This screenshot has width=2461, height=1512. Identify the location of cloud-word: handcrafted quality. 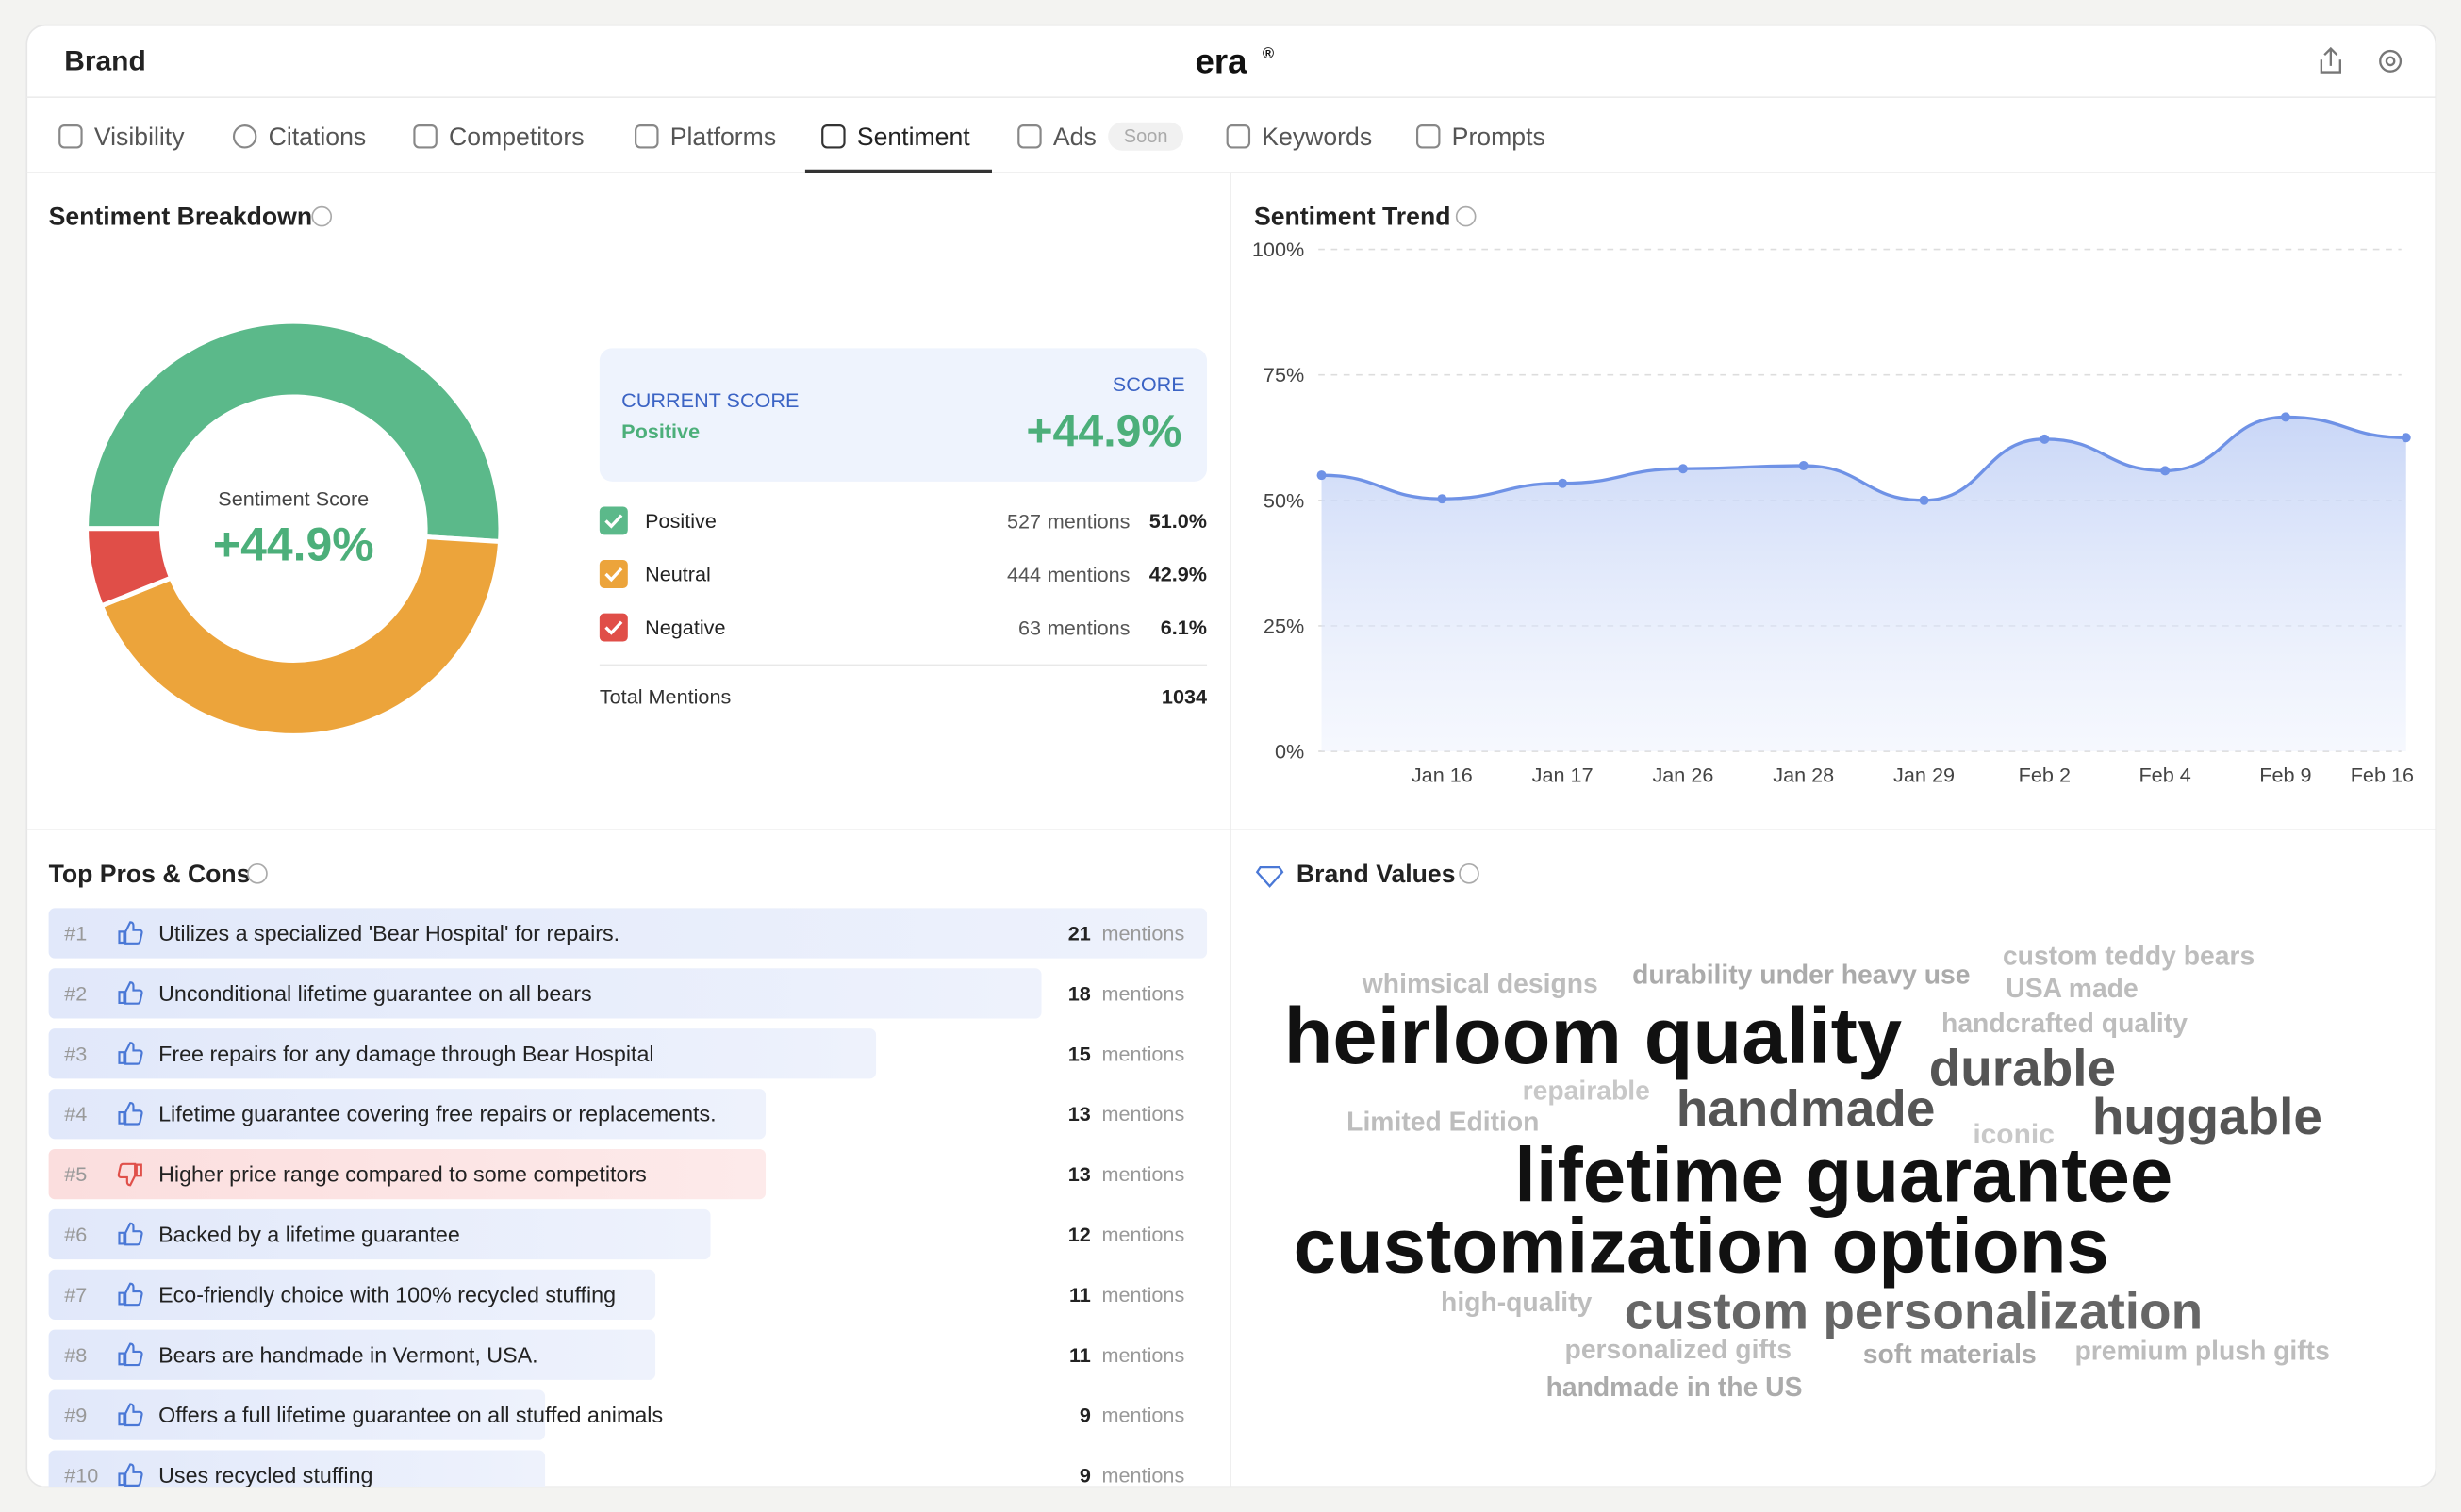
(2064, 1023).